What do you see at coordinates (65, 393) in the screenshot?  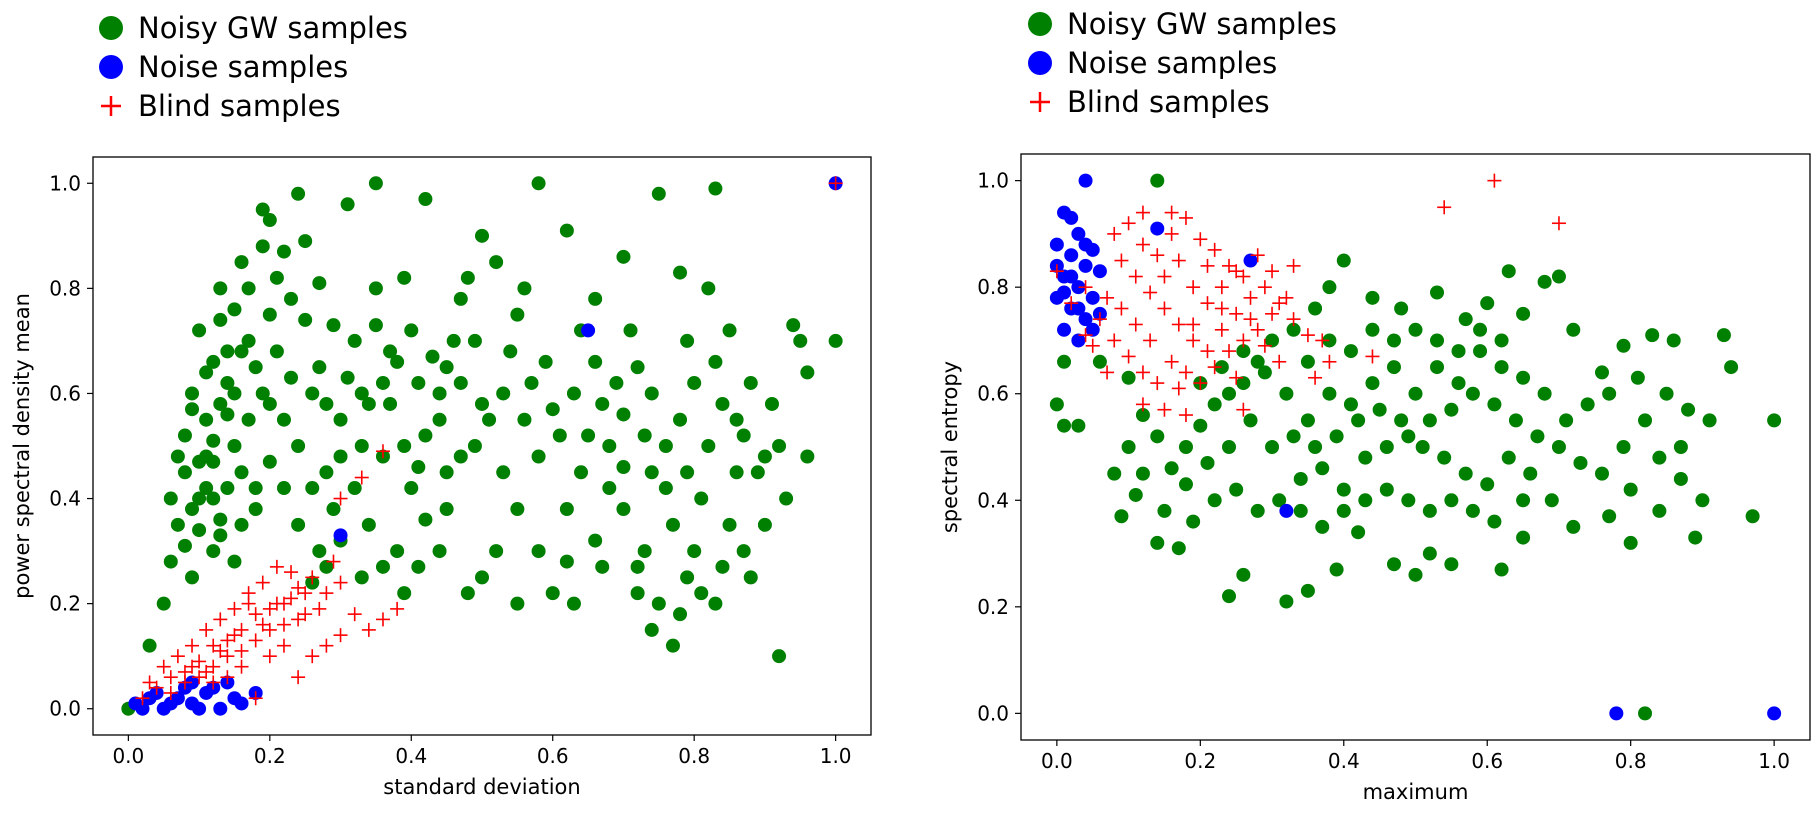 I see `y-tick-label: 0.6` at bounding box center [65, 393].